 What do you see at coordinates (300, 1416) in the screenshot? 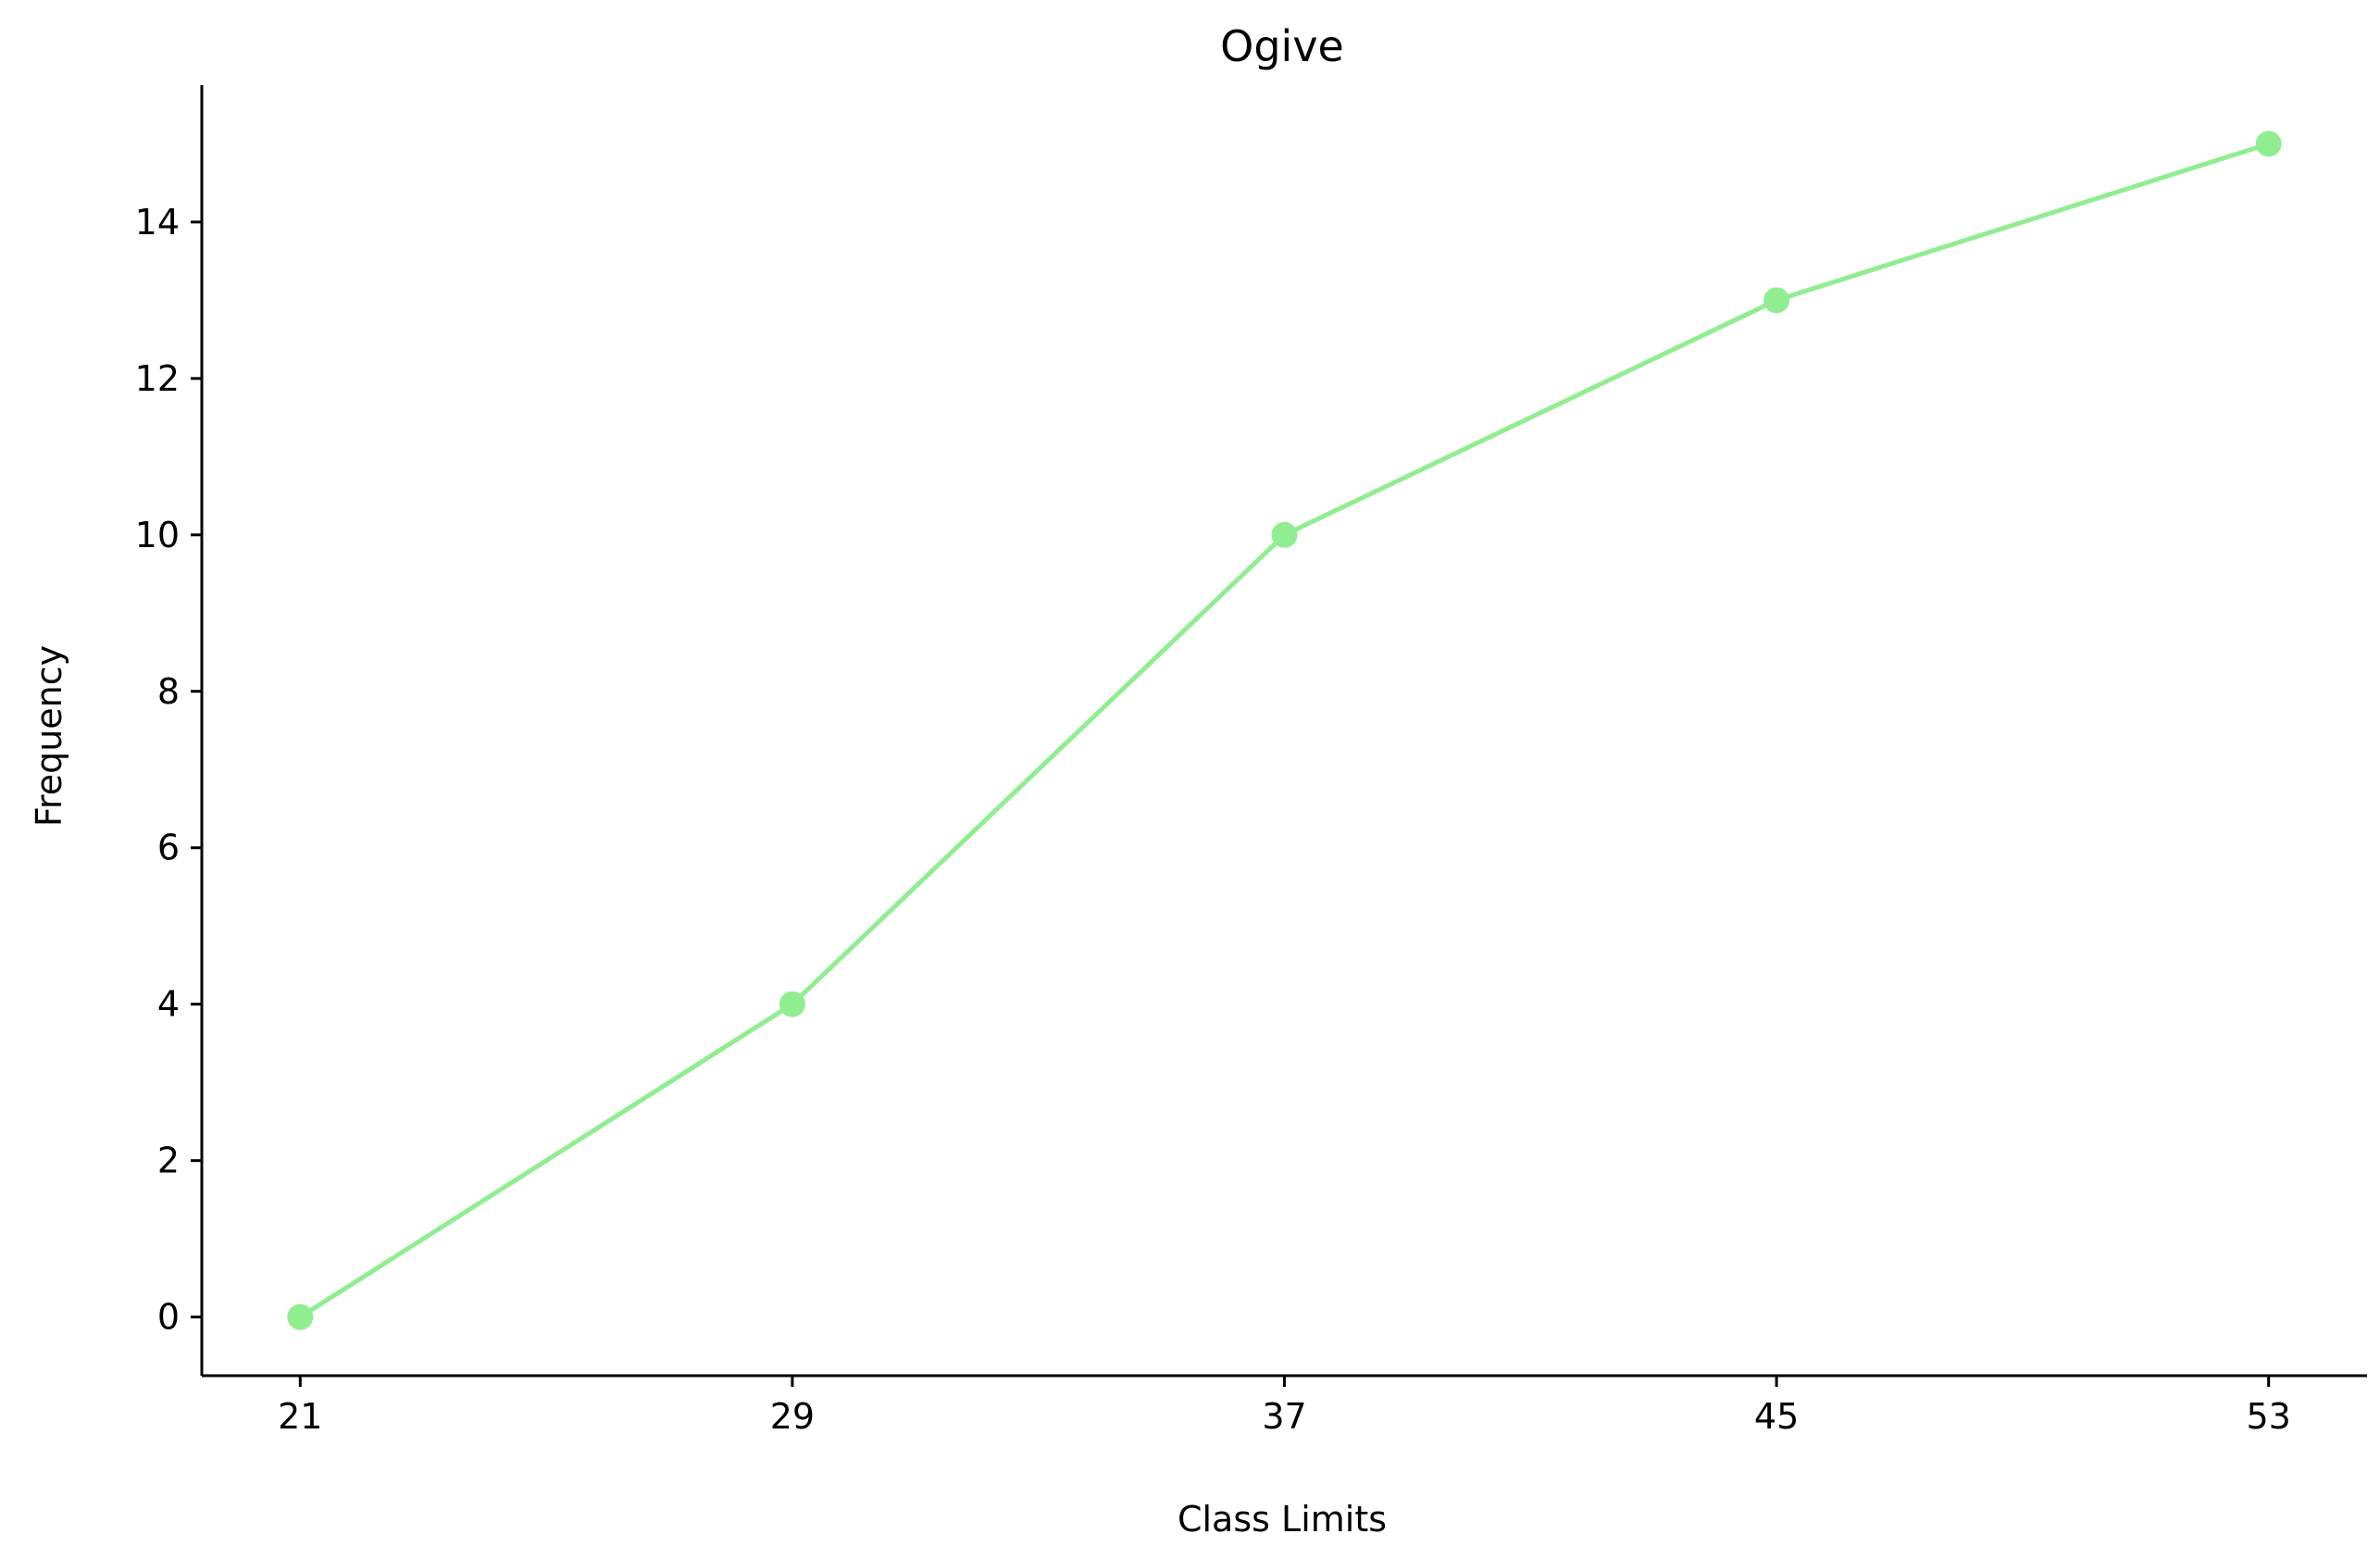
I see `x-tick-label: 21` at bounding box center [300, 1416].